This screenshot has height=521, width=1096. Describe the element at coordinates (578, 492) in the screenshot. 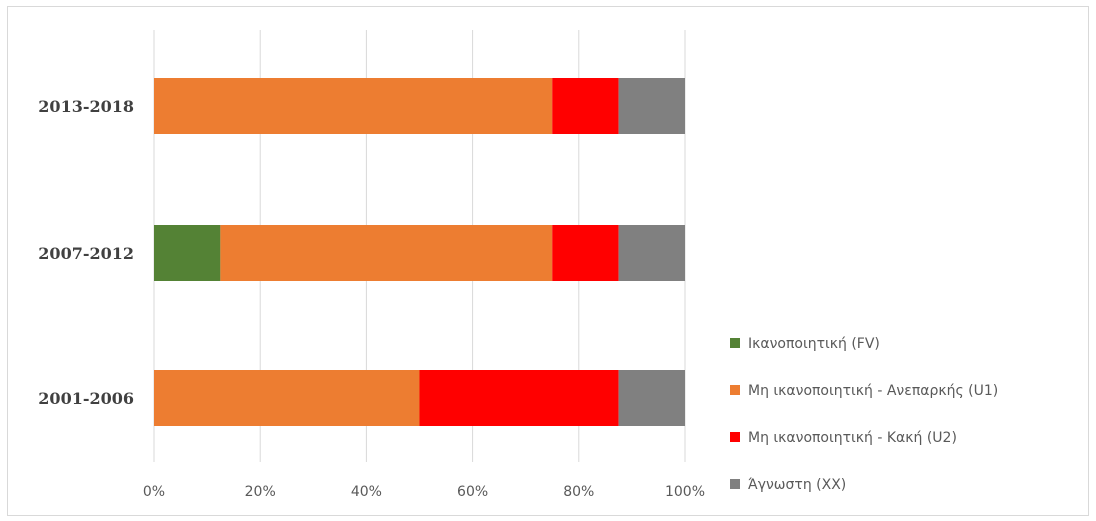

I see `x-tick-label: 80%` at that location.